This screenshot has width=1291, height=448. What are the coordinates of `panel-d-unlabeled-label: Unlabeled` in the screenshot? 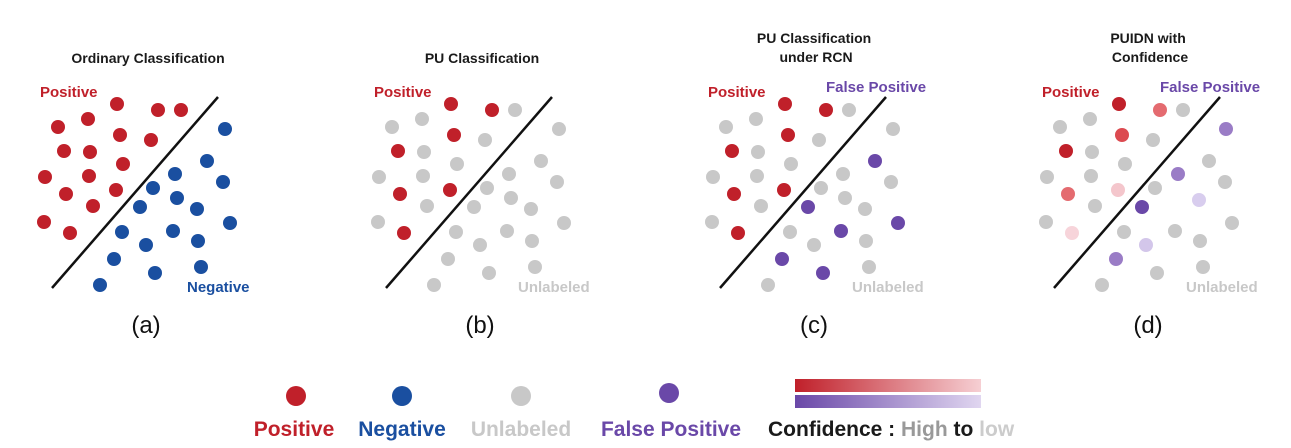 It's located at (1222, 287).